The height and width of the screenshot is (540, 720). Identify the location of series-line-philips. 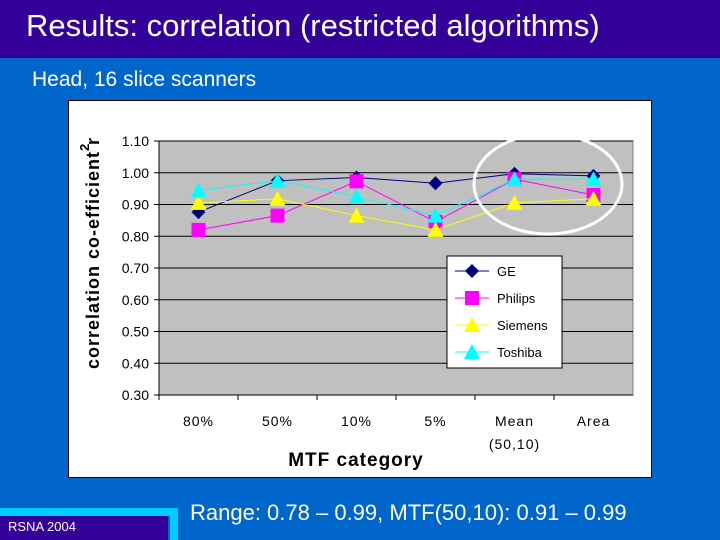
(396, 204).